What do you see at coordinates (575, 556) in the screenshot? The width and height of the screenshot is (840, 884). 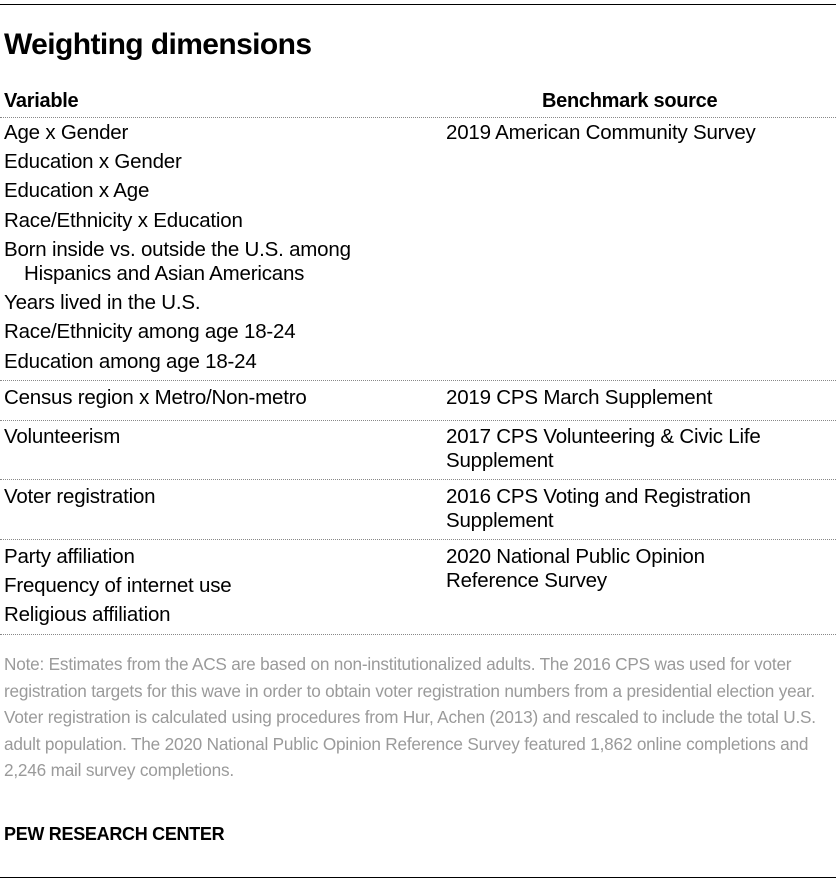 I see `source-cell: 2020 National Public Opinion` at bounding box center [575, 556].